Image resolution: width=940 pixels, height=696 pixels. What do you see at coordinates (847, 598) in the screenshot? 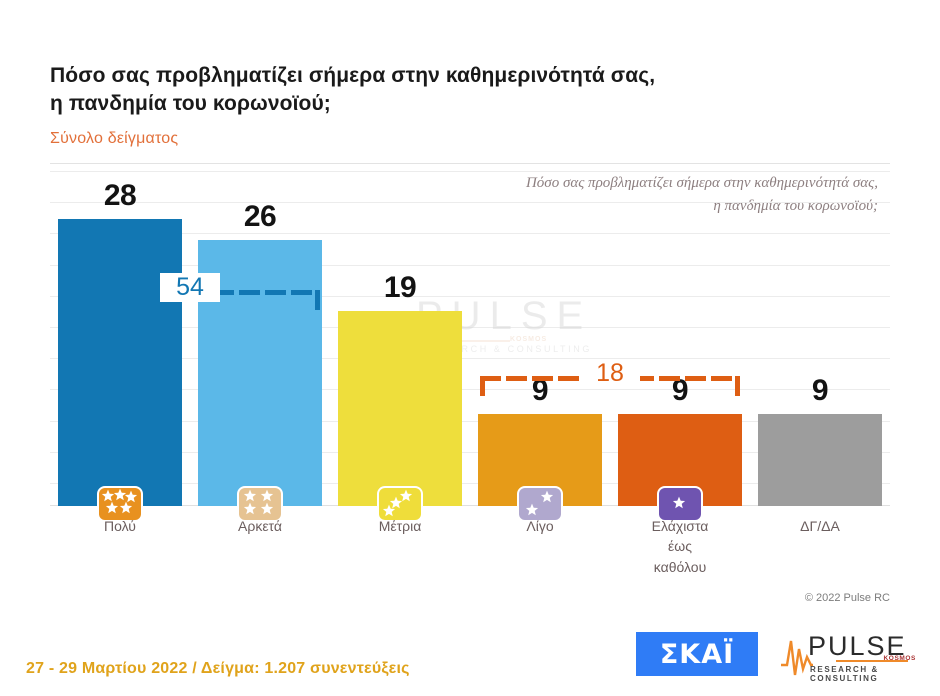
I see `copyright-text: © 2022 Pulse RC` at bounding box center [847, 598].